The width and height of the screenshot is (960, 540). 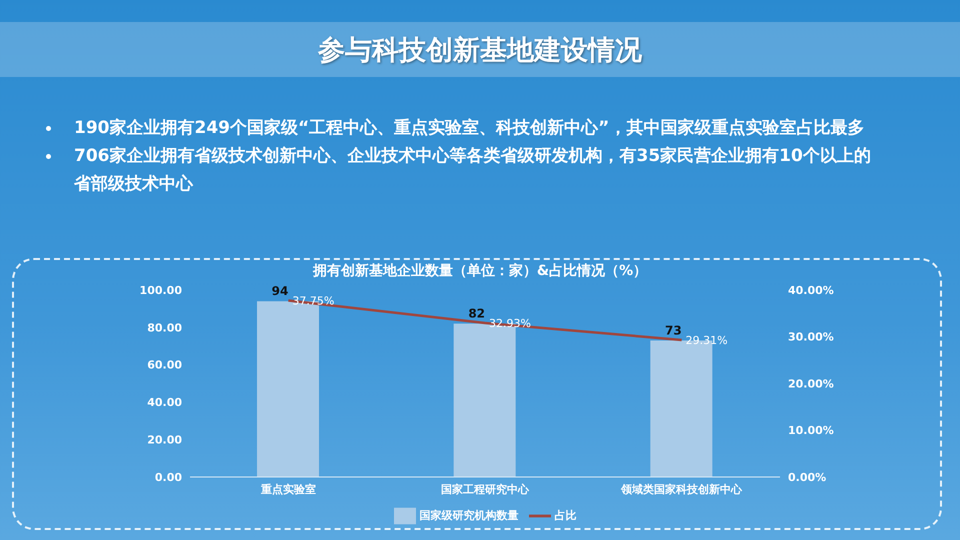 What do you see at coordinates (480, 271) in the screenshot?
I see `chart-subtitle: 拥有创新基地企业数量（单位：家）&占比情况（%）` at bounding box center [480, 271].